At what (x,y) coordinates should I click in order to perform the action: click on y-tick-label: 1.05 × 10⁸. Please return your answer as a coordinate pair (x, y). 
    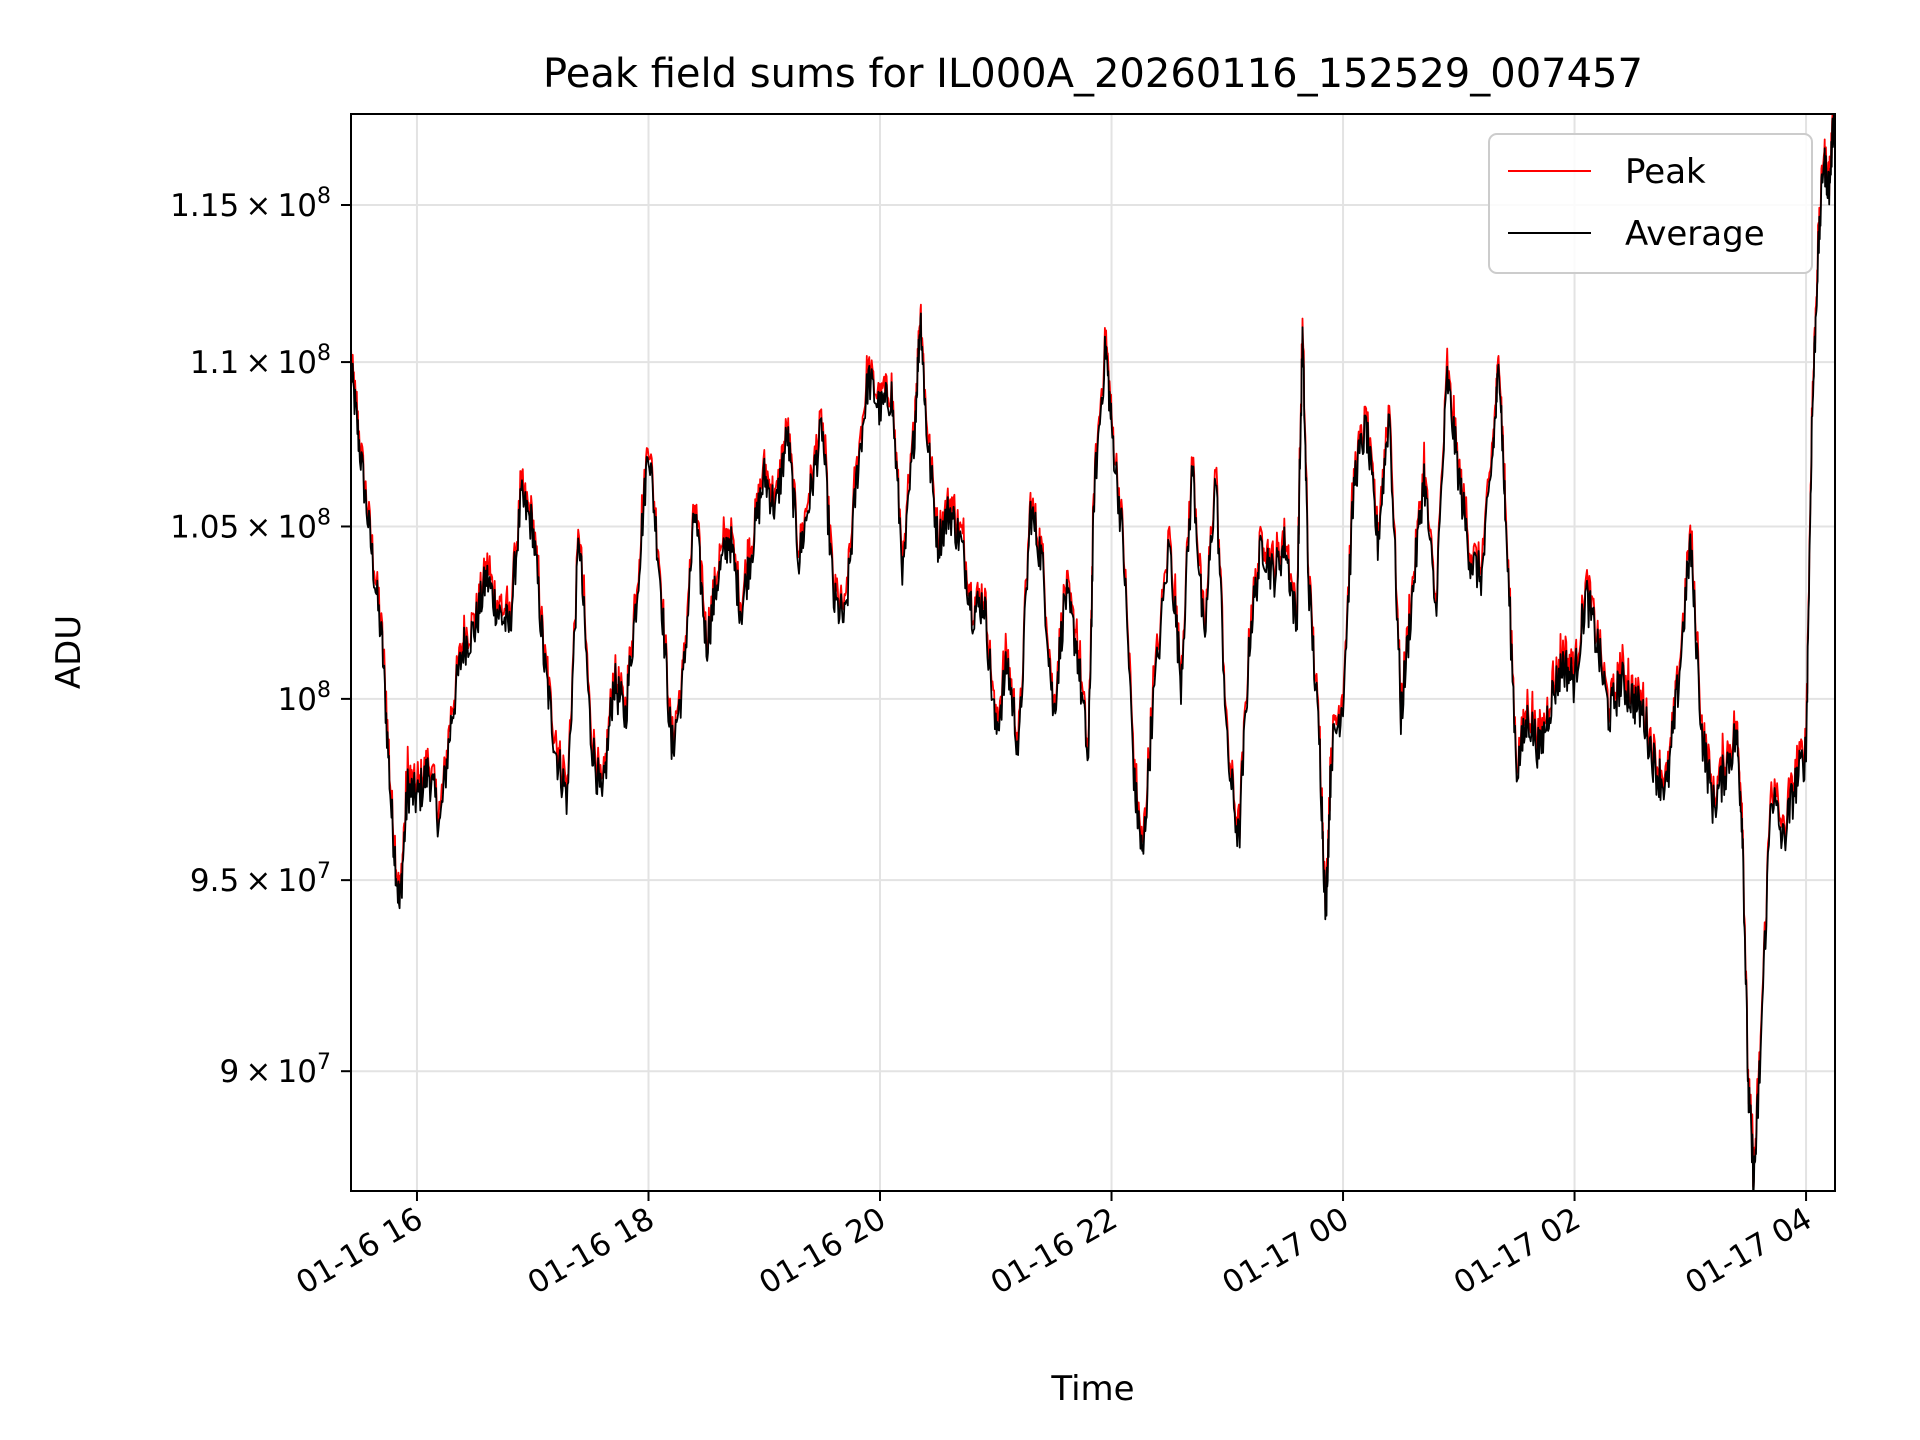
    Looking at the image, I should click on (250, 525).